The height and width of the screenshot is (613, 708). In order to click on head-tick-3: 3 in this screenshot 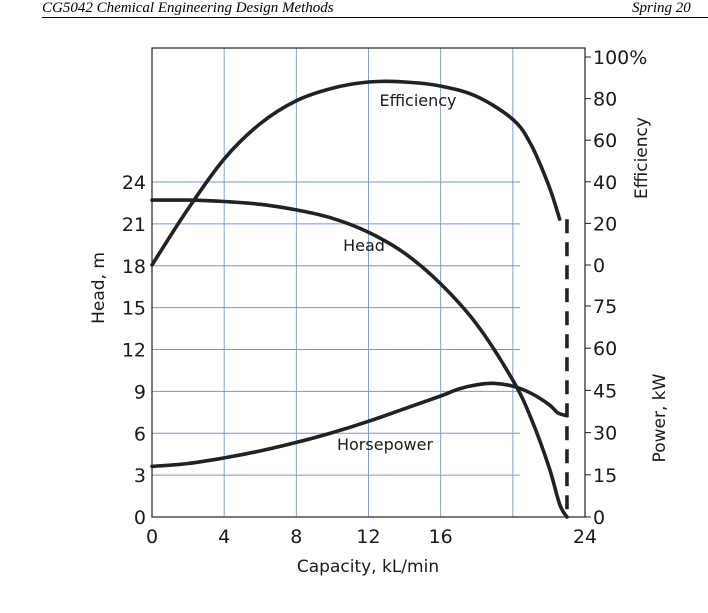, I will do `click(140, 476)`.